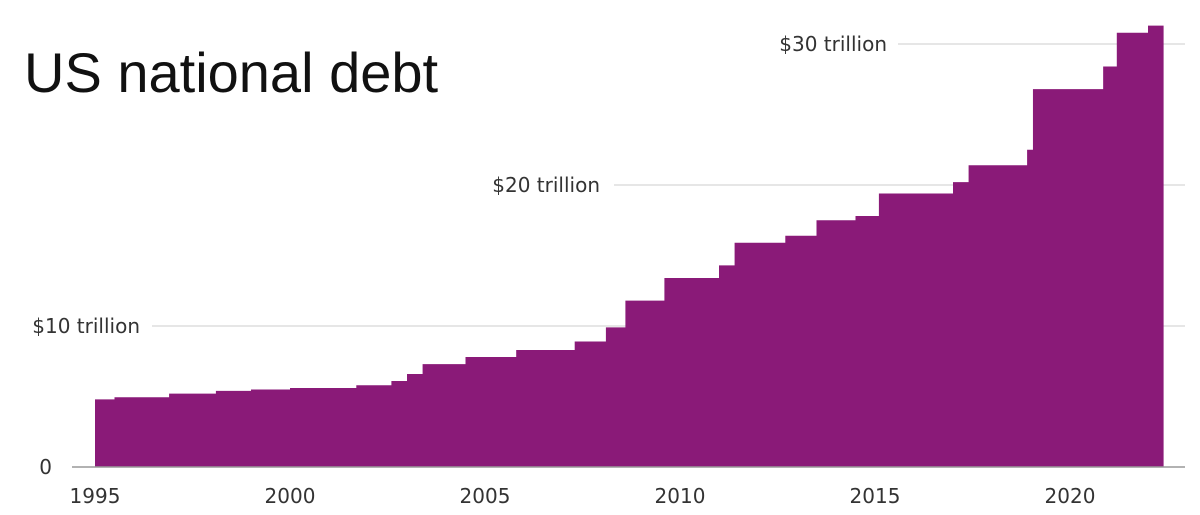  Describe the element at coordinates (583, 496) in the screenshot. I see `x-tick-labels: 1995 2000 2005 2010 2015 2020` at that location.